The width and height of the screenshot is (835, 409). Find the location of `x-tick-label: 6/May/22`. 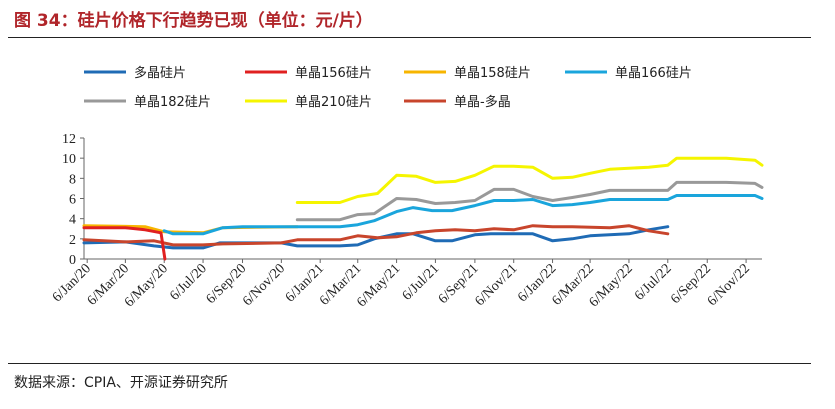

x-tick-label: 6/May/22 is located at coordinates (611, 285).